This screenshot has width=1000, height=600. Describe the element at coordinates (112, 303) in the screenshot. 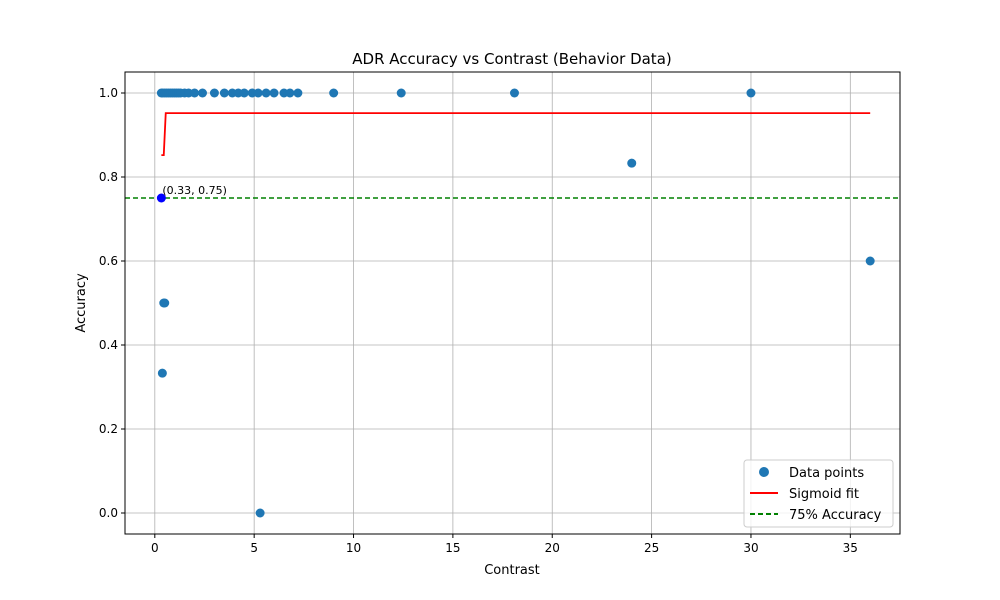

I see `y-axis-ticks: 0.0 0.2 0.4 0.6 0.8 1.0` at that location.